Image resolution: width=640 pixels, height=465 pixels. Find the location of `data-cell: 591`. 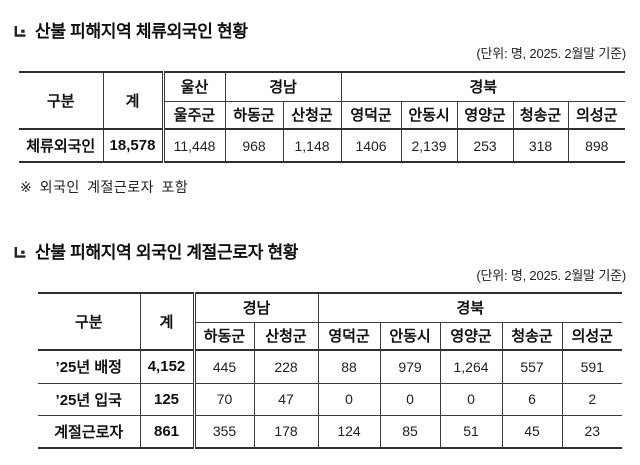

data-cell: 591 is located at coordinates (592, 366).